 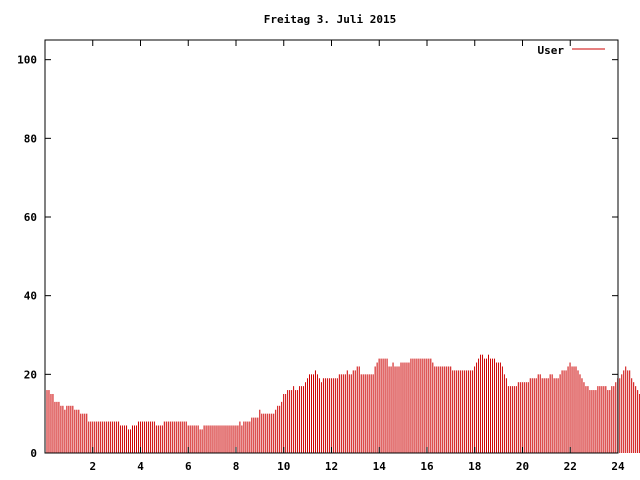 What do you see at coordinates (92, 466) in the screenshot?
I see `x-tick-label: 2` at bounding box center [92, 466].